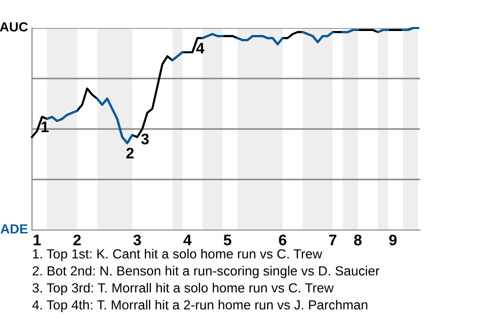  What do you see at coordinates (145, 139) in the screenshot?
I see `annotation: 3` at bounding box center [145, 139].